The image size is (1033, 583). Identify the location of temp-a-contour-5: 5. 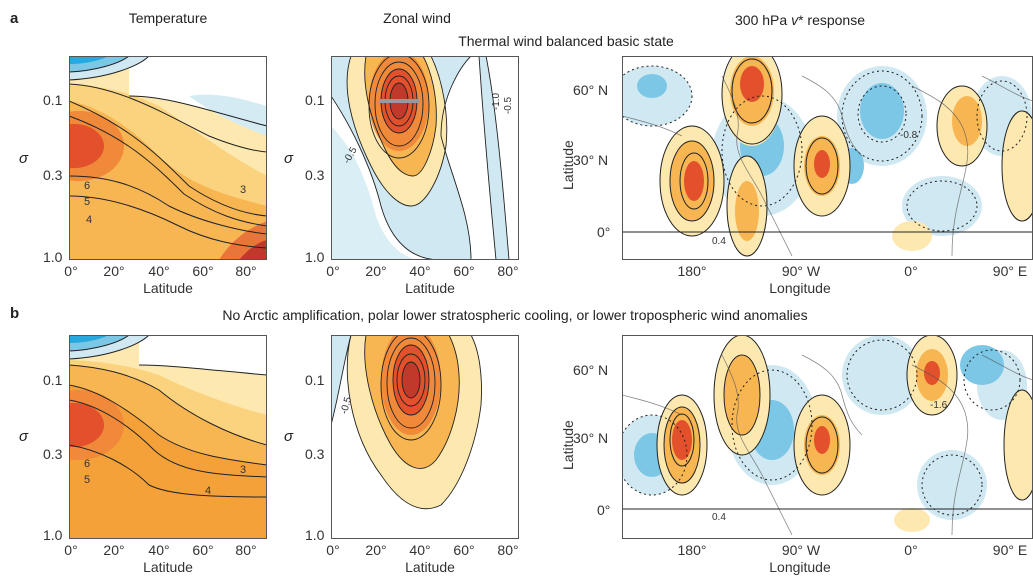
(87, 202).